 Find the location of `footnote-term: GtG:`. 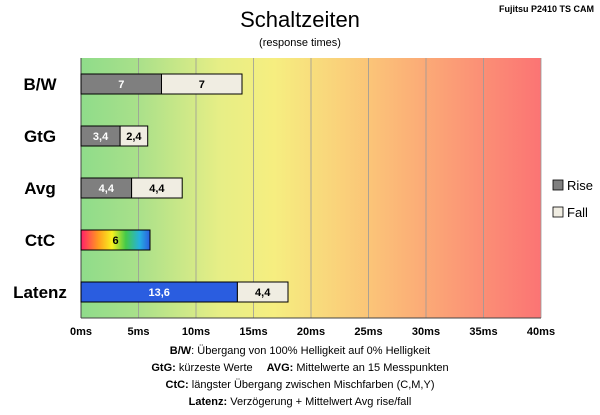

footnote-term: GtG: is located at coordinates (163, 368).